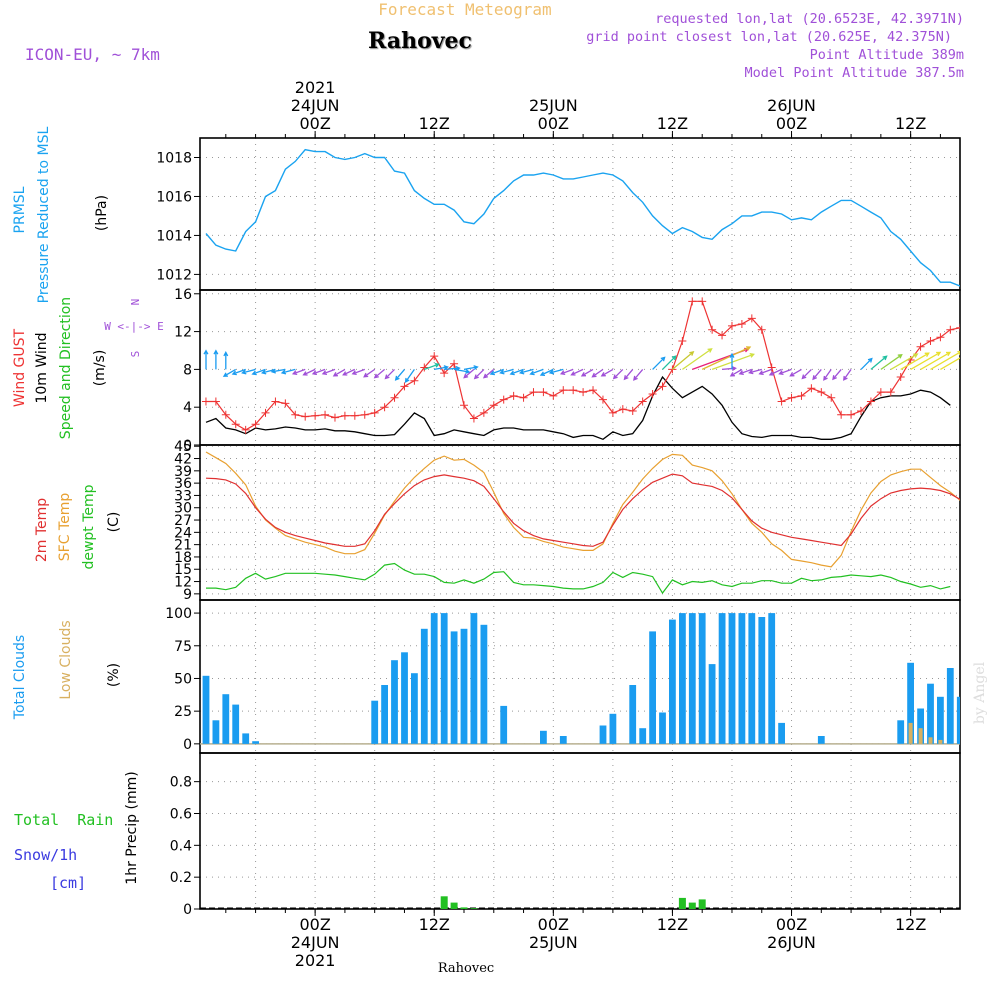 This screenshot has width=1000, height=1000. Describe the element at coordinates (854, 73) in the screenshot. I see `model-altitude: Model Point Altitude 387.5m` at that location.